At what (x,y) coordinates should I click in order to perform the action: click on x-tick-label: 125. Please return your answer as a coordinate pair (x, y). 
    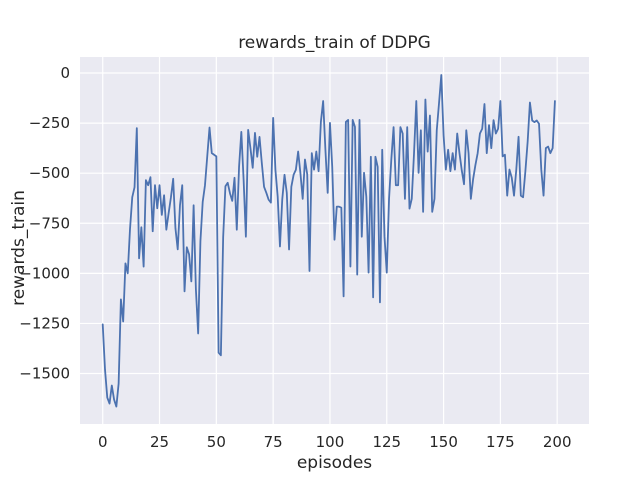
    Looking at the image, I should click on (386, 442).